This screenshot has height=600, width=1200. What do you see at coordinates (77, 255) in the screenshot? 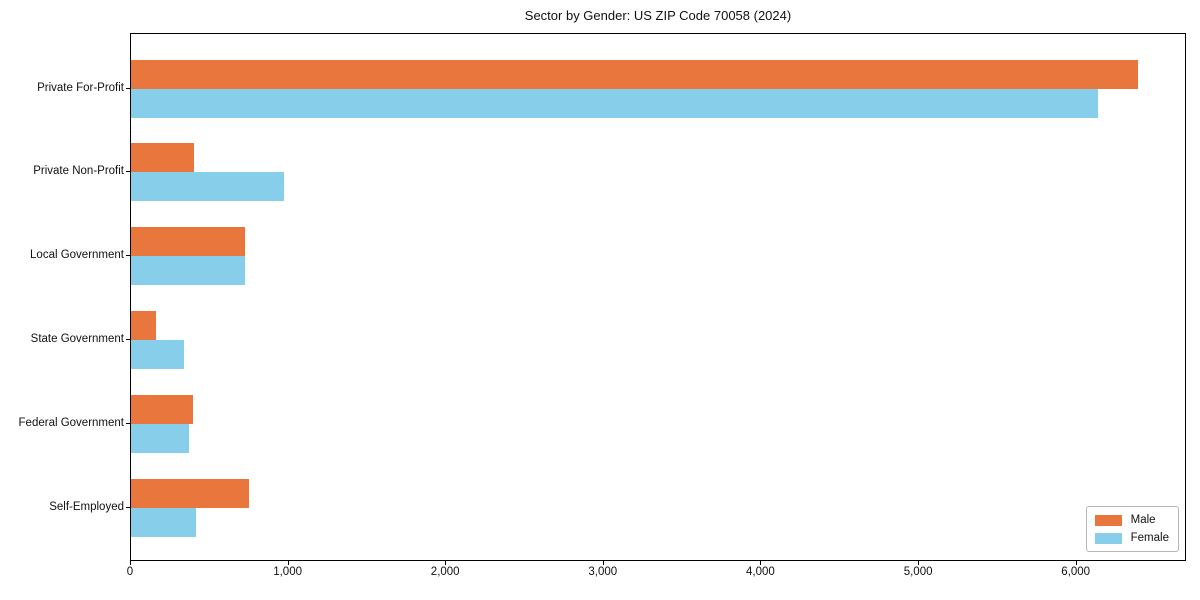
I see `y-tick-label: Local Government` at bounding box center [77, 255].